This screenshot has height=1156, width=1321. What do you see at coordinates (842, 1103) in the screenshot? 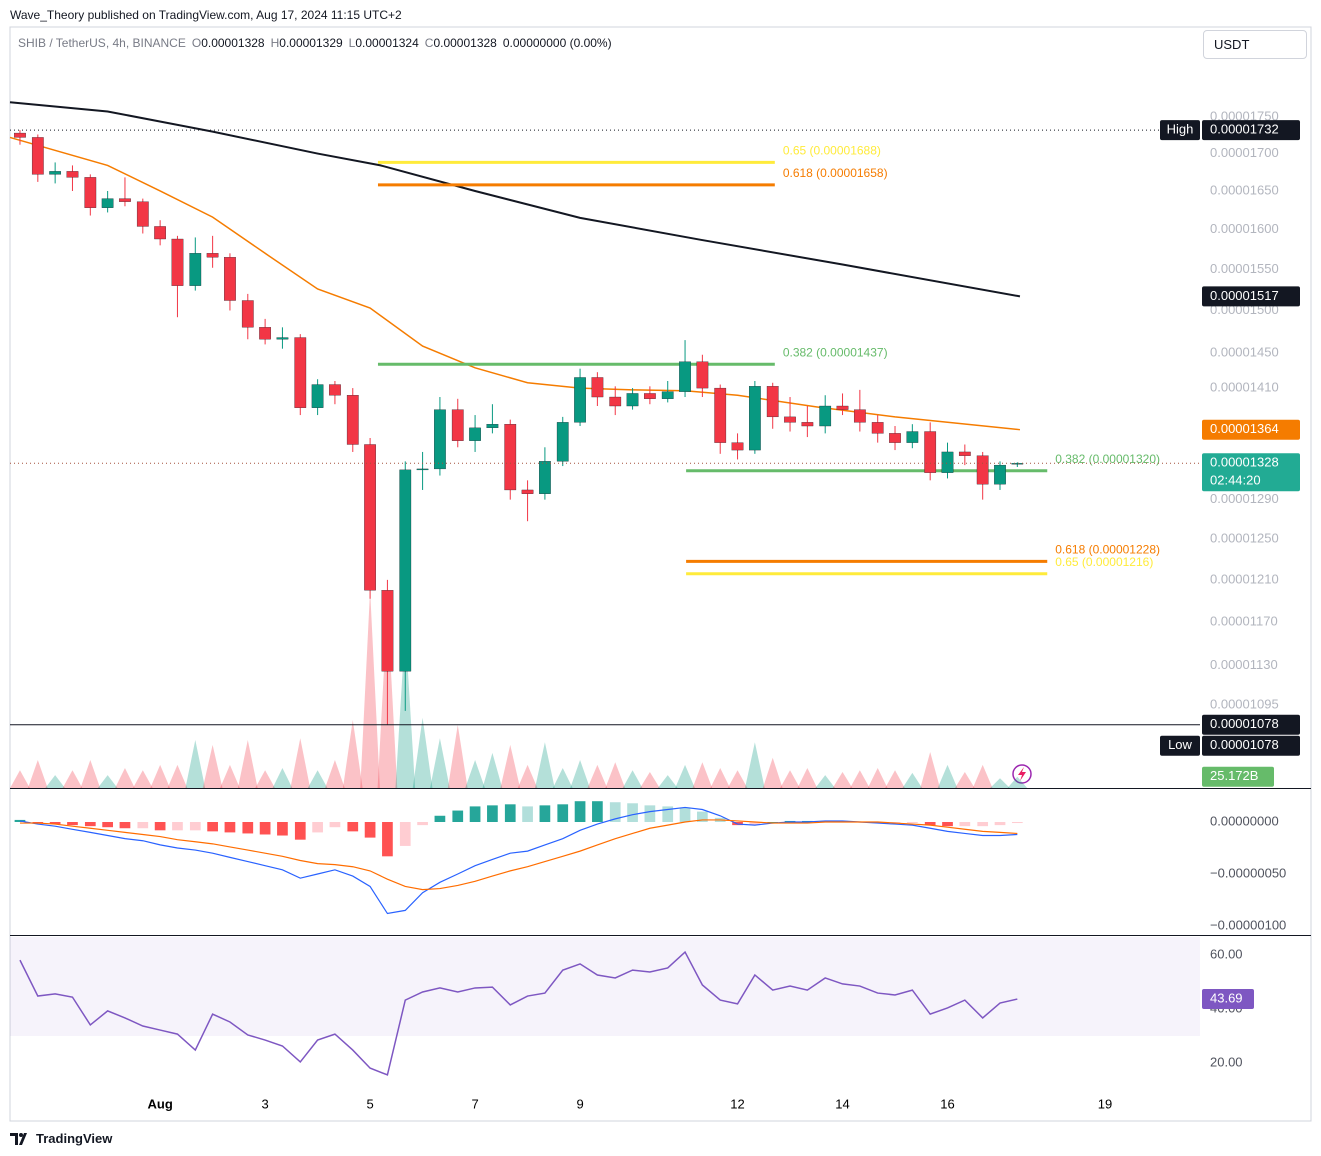
I see `x-tick-label: 14` at bounding box center [842, 1103].